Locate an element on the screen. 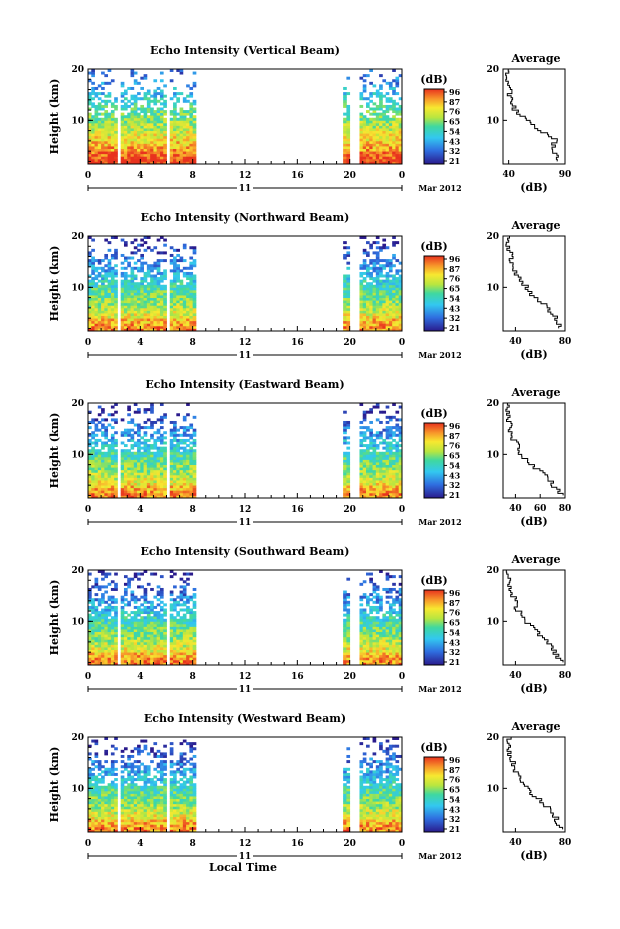 Image resolution: width=620 pixels, height=929 pixels. average-profile-line is located at coordinates (532, 115).